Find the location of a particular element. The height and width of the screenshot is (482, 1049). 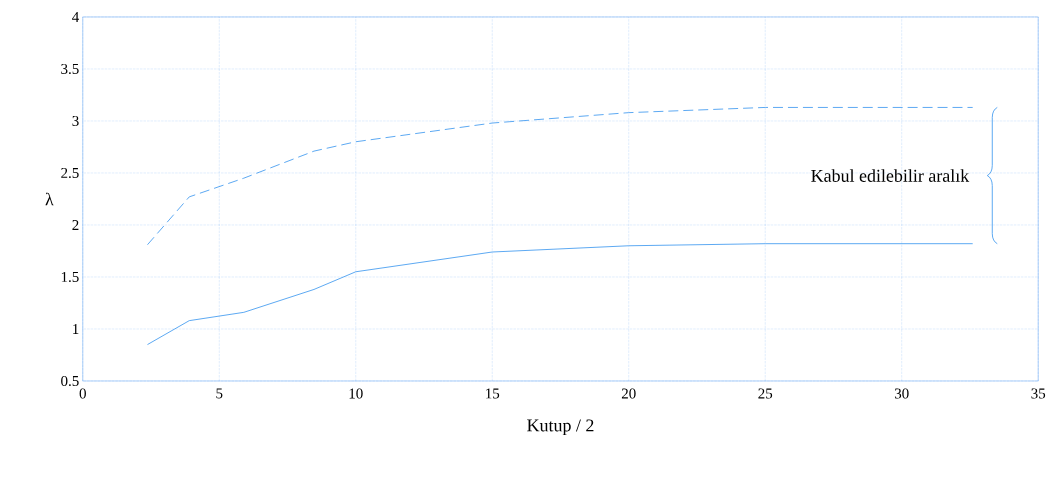

x-tick-label: 20 is located at coordinates (628, 393).